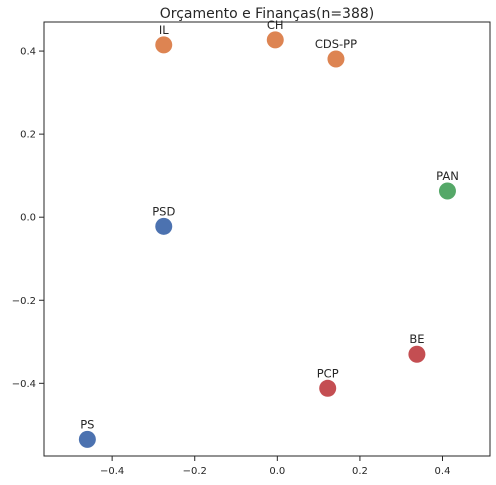  What do you see at coordinates (28, 52) in the screenshot?
I see `y-tick-label: 0.4` at bounding box center [28, 52].